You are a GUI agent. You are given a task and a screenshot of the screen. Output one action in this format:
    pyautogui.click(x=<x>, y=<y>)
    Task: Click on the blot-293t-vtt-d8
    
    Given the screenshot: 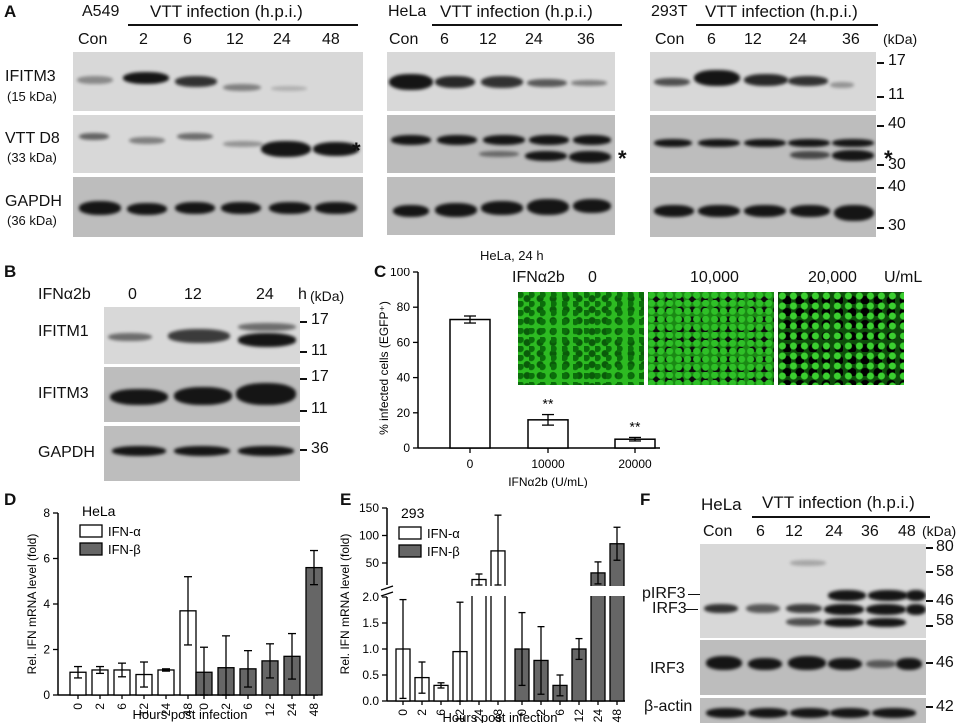 What is the action you would take?
    pyautogui.click(x=763, y=144)
    